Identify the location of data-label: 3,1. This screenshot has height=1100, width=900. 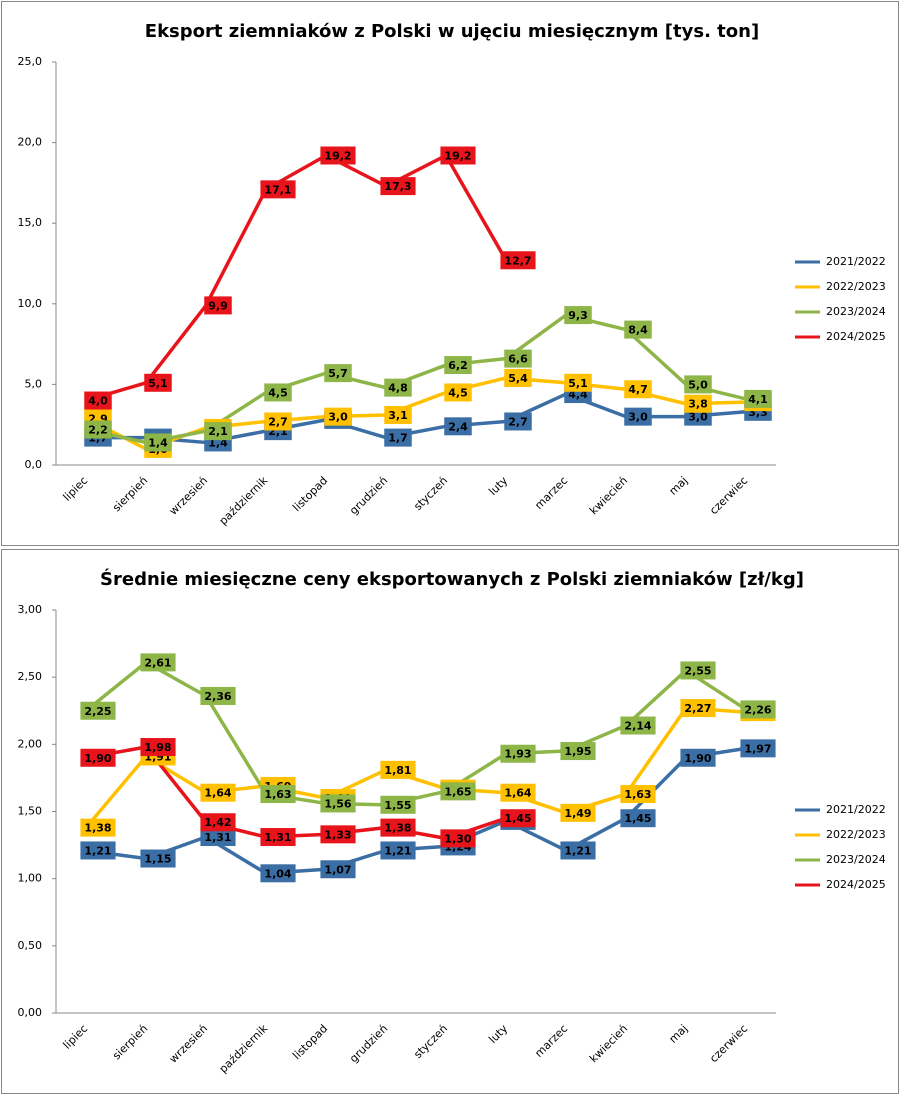
(398, 415).